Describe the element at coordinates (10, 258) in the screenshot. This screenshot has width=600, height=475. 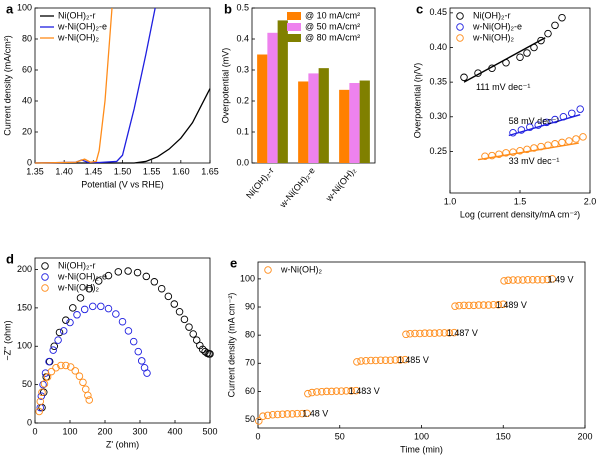
I see `panel-label: d` at that location.